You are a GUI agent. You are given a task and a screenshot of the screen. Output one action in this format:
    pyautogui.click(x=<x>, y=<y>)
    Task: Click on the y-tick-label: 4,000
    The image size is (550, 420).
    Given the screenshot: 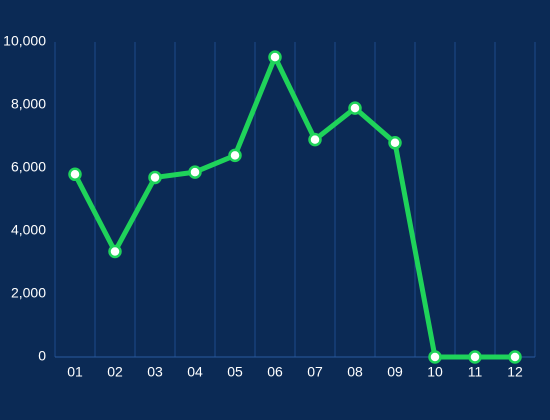 What is the action you would take?
    pyautogui.click(x=28, y=230)
    